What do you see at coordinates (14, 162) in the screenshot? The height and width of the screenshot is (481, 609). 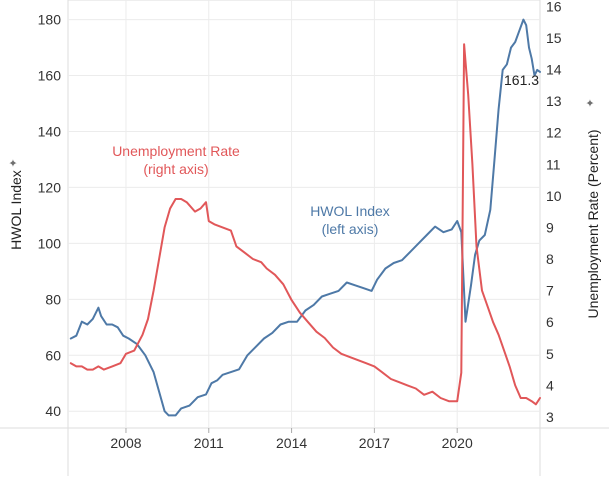 I see `pin-icon-left: ✦` at bounding box center [14, 162].